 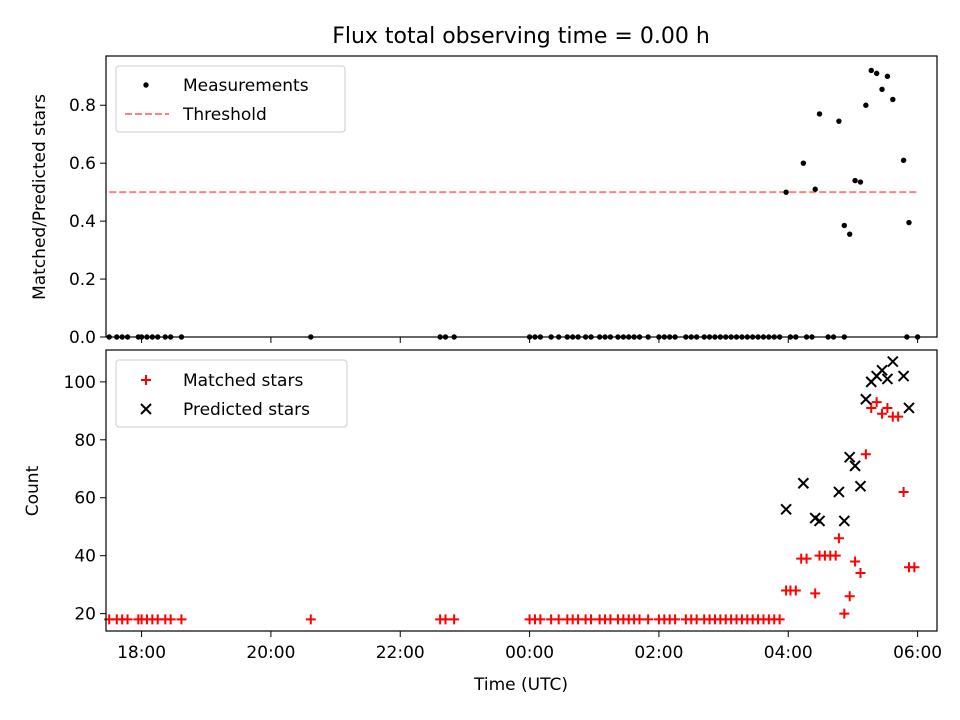 I want to click on legend-matched-marker, so click(x=146, y=380).